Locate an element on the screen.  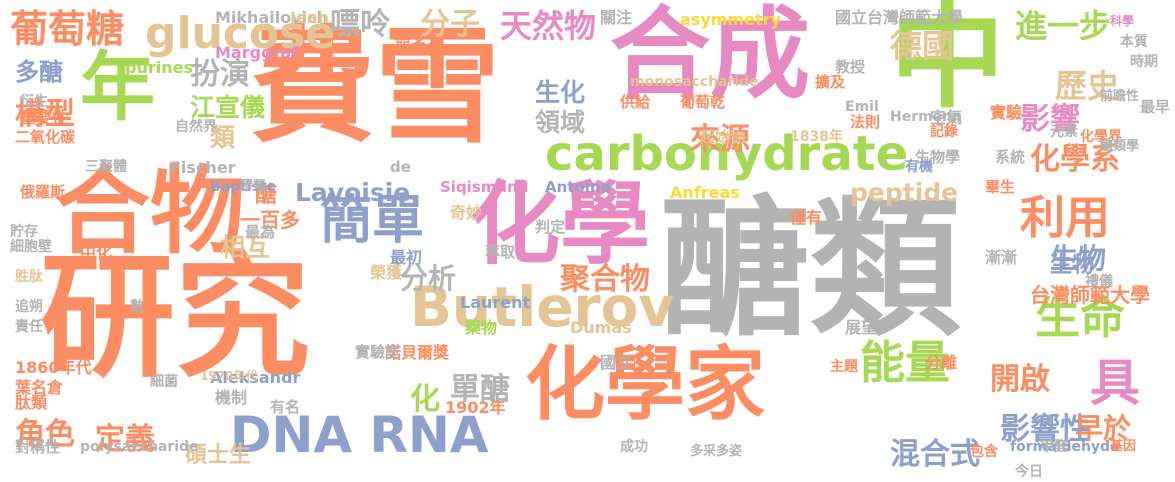
cloud-word: 系統 is located at coordinates (1010, 157).